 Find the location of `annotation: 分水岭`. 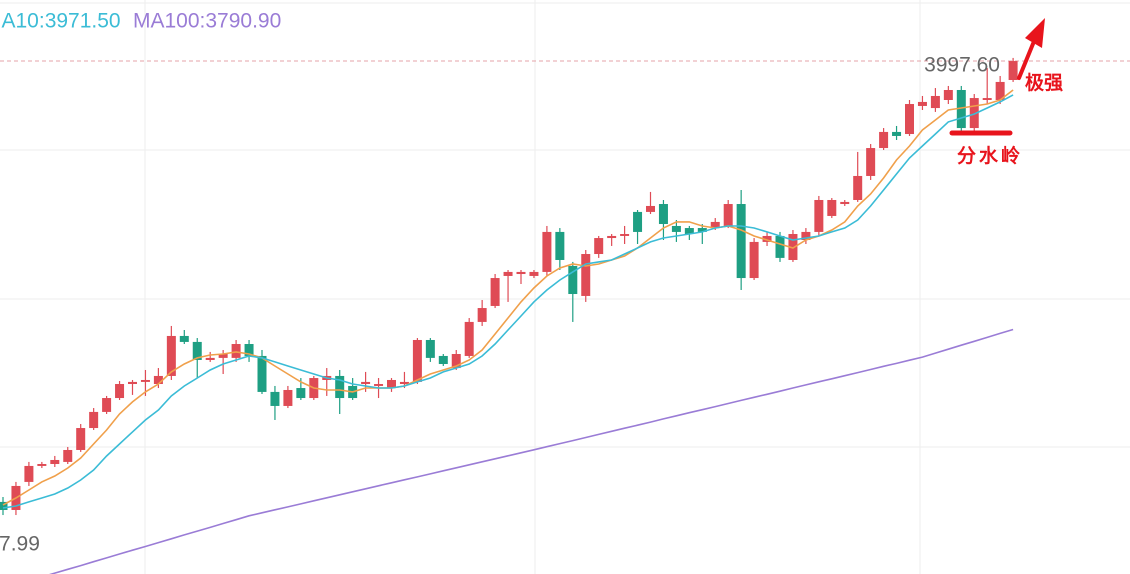

annotation: 分水岭 is located at coordinates (990, 155).